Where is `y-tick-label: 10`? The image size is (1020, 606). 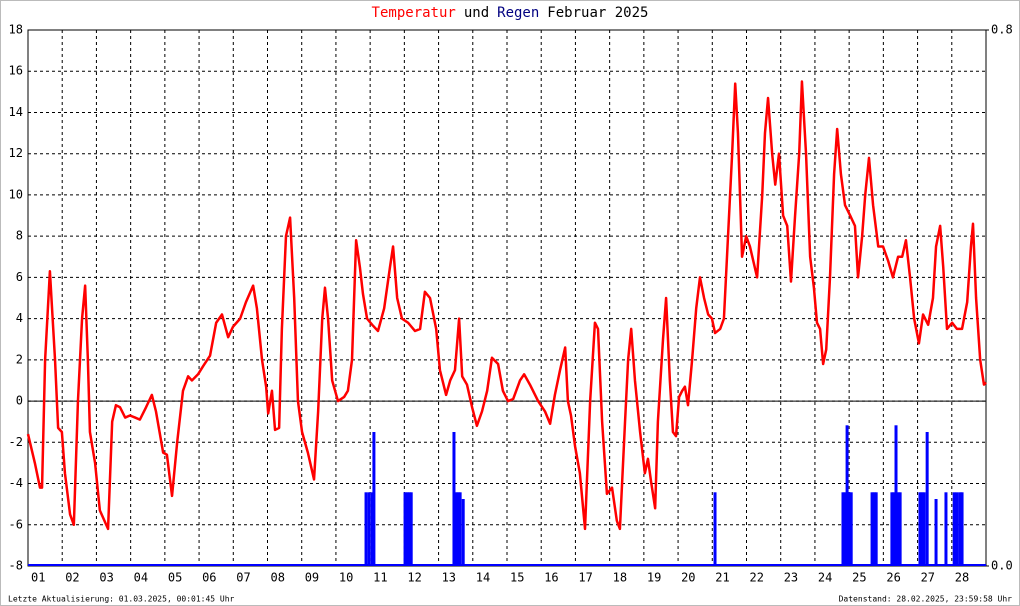 y-tick-label: 10 is located at coordinates (16, 194).